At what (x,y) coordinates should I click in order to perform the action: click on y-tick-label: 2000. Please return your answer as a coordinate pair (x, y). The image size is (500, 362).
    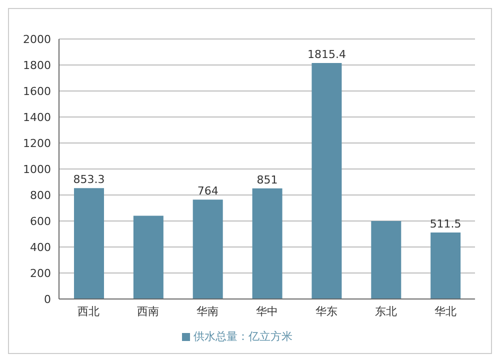
    Looking at the image, I should click on (37, 39).